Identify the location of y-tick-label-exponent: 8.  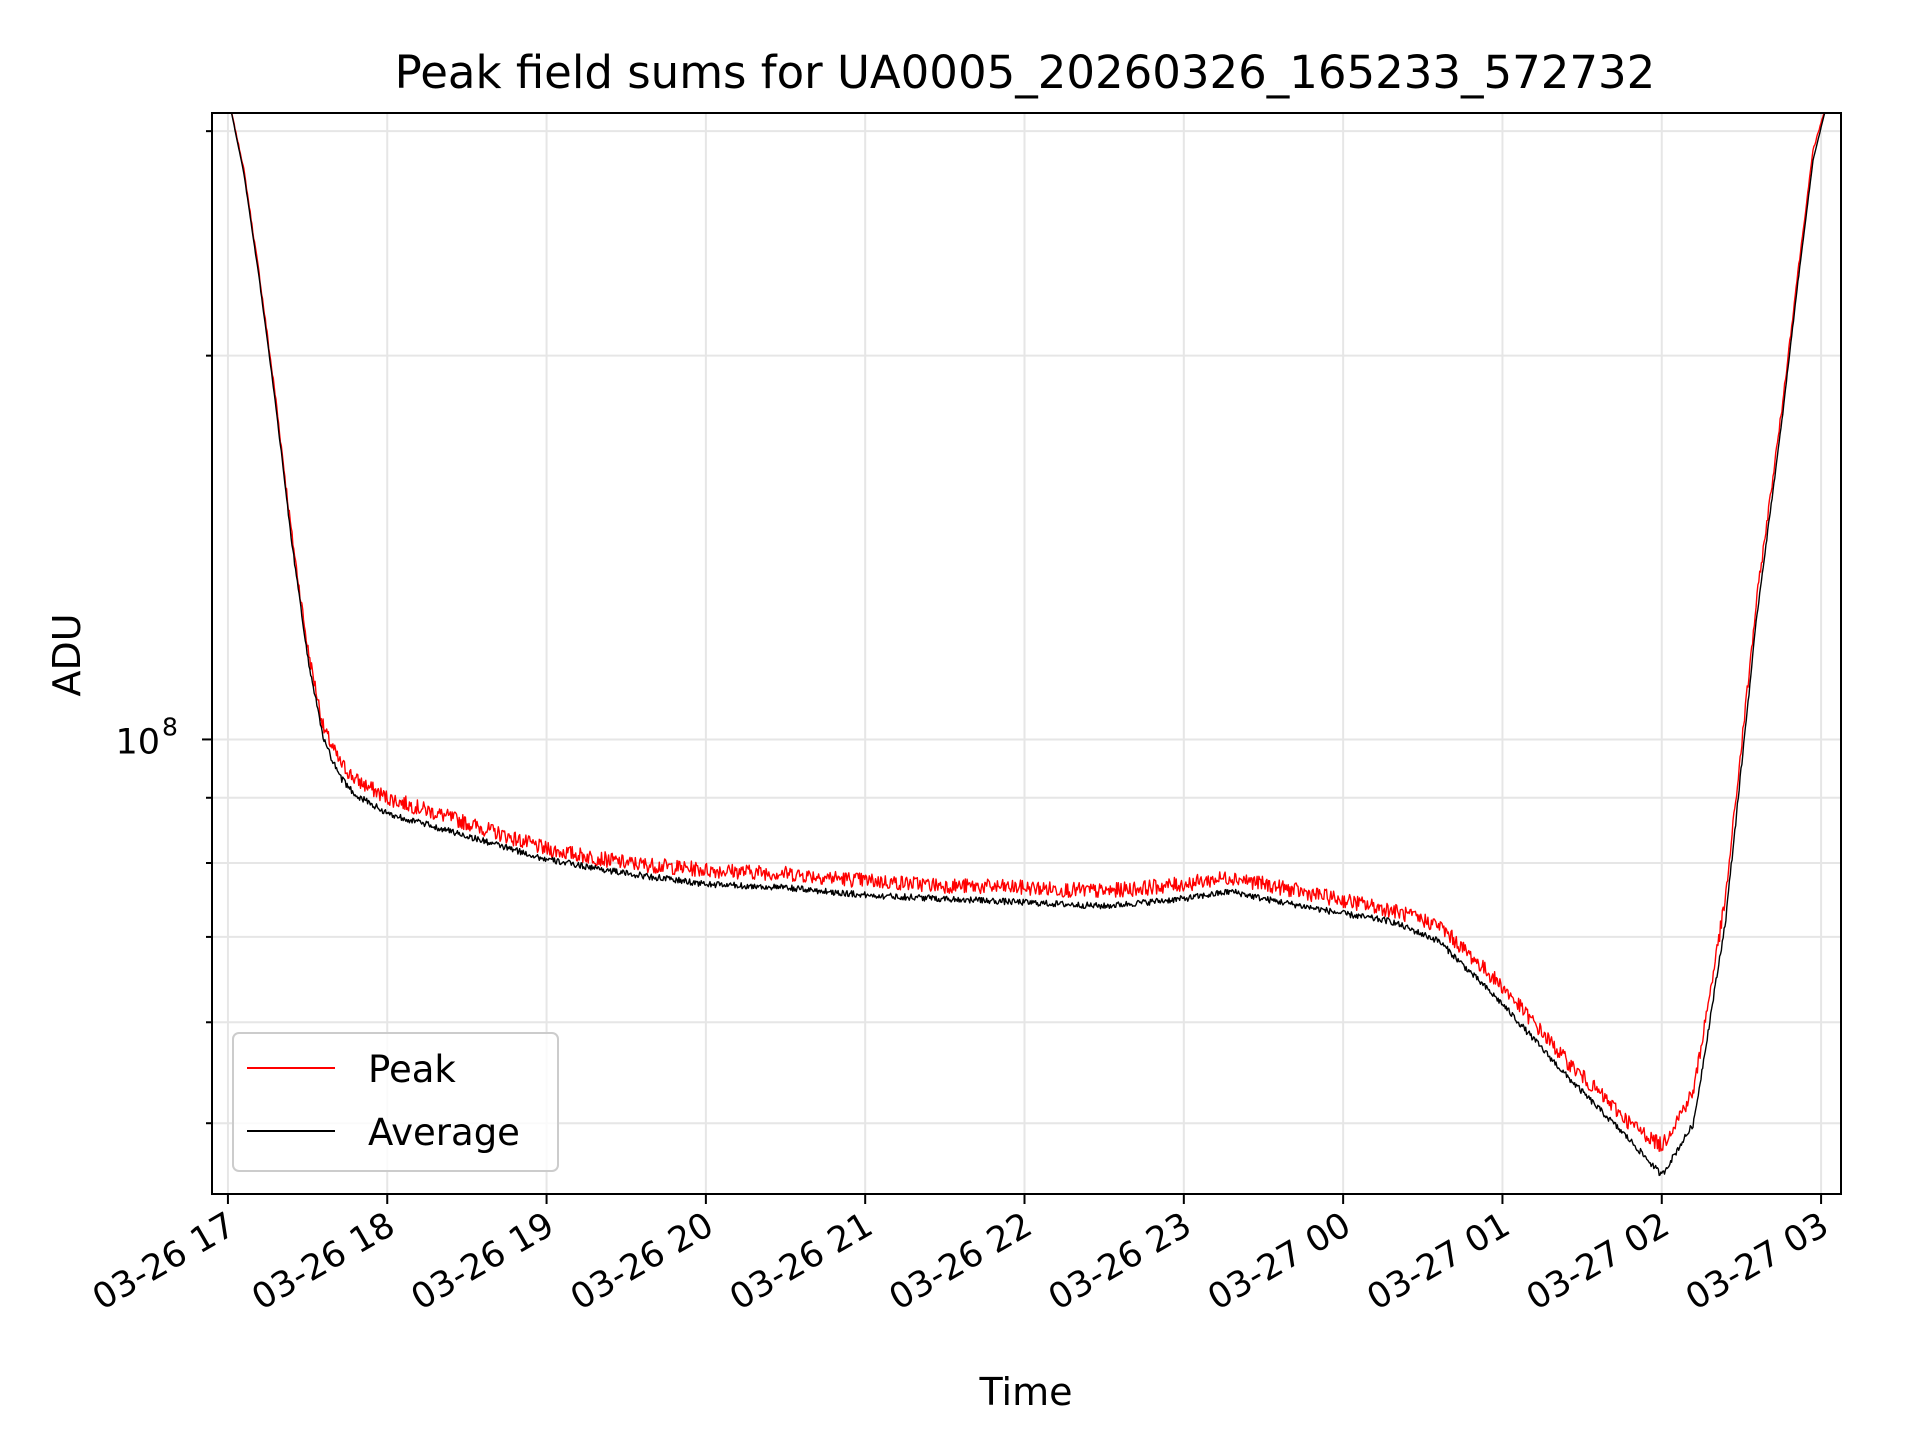
(170, 726).